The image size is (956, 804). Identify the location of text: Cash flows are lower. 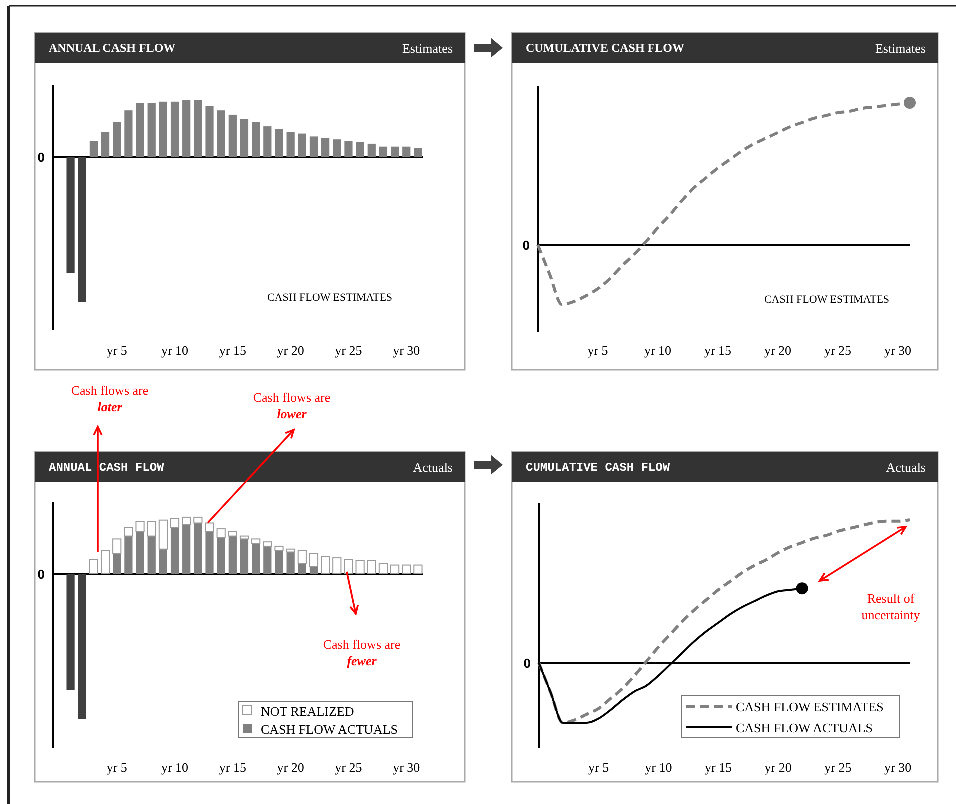
(292, 406).